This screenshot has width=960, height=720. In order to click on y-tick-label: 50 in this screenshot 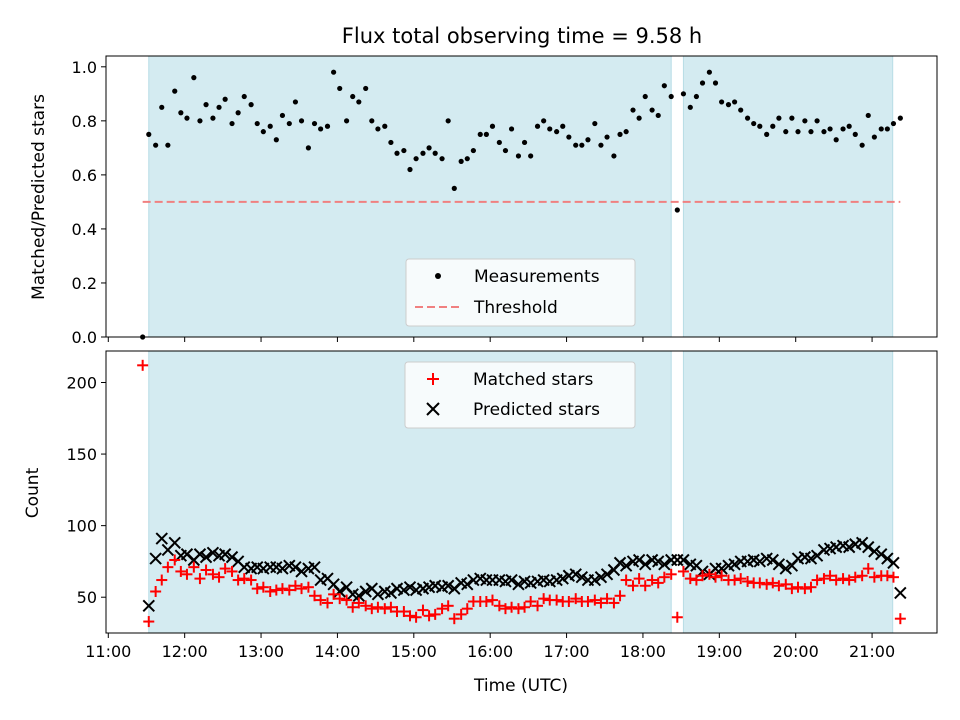, I will do `click(87, 597)`.